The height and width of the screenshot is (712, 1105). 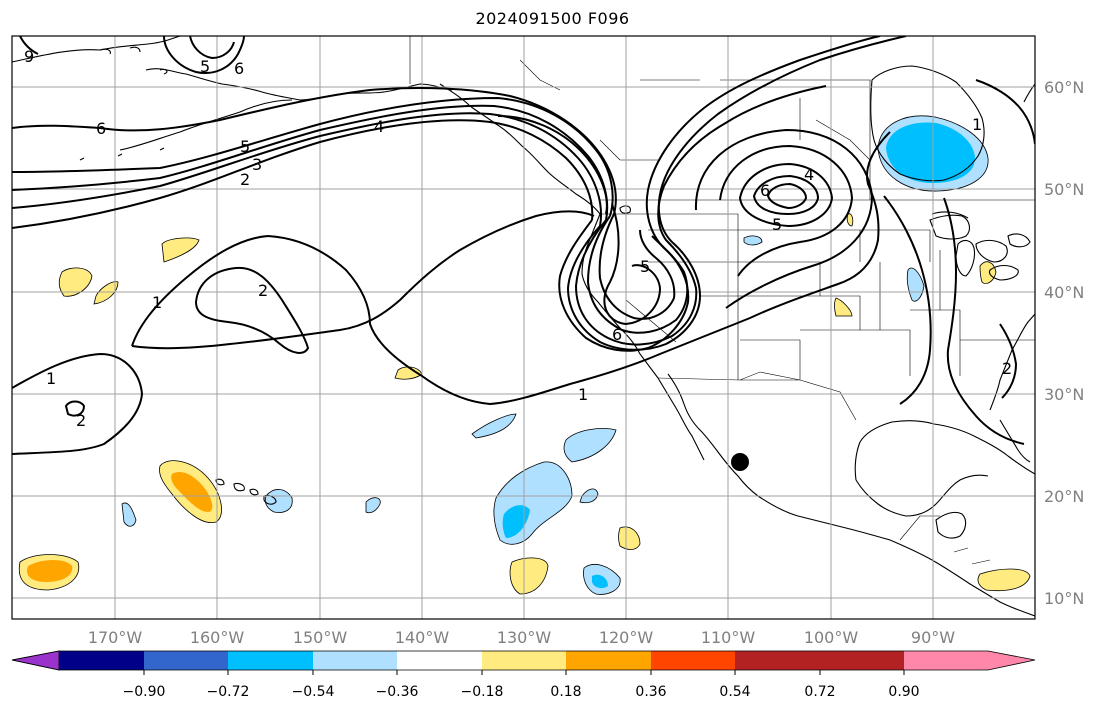 I want to click on lat-label: 20°N, so click(x=1064, y=496).